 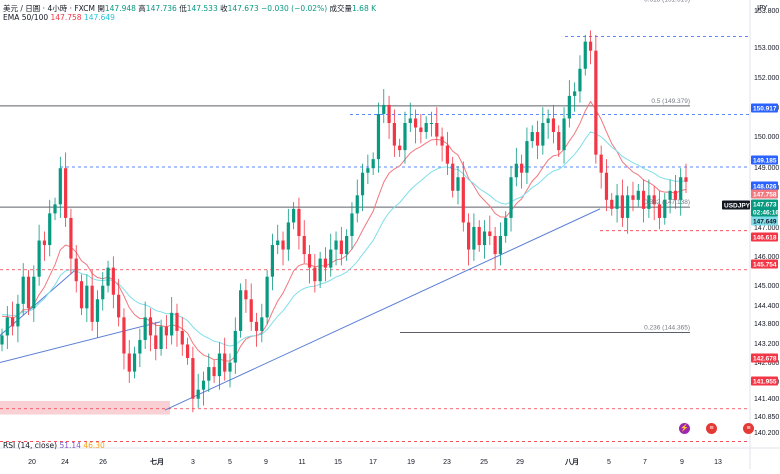 What do you see at coordinates (70, 445) in the screenshot?
I see `rsi-value: 51.14` at bounding box center [70, 445].